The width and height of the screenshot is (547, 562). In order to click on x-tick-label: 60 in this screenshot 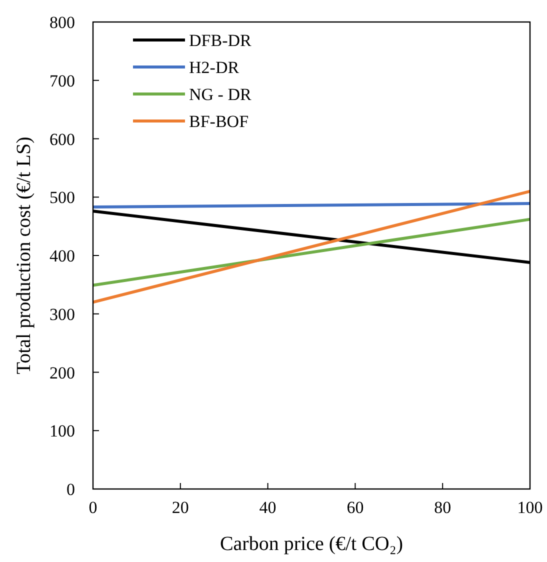, I will do `click(355, 507)`.